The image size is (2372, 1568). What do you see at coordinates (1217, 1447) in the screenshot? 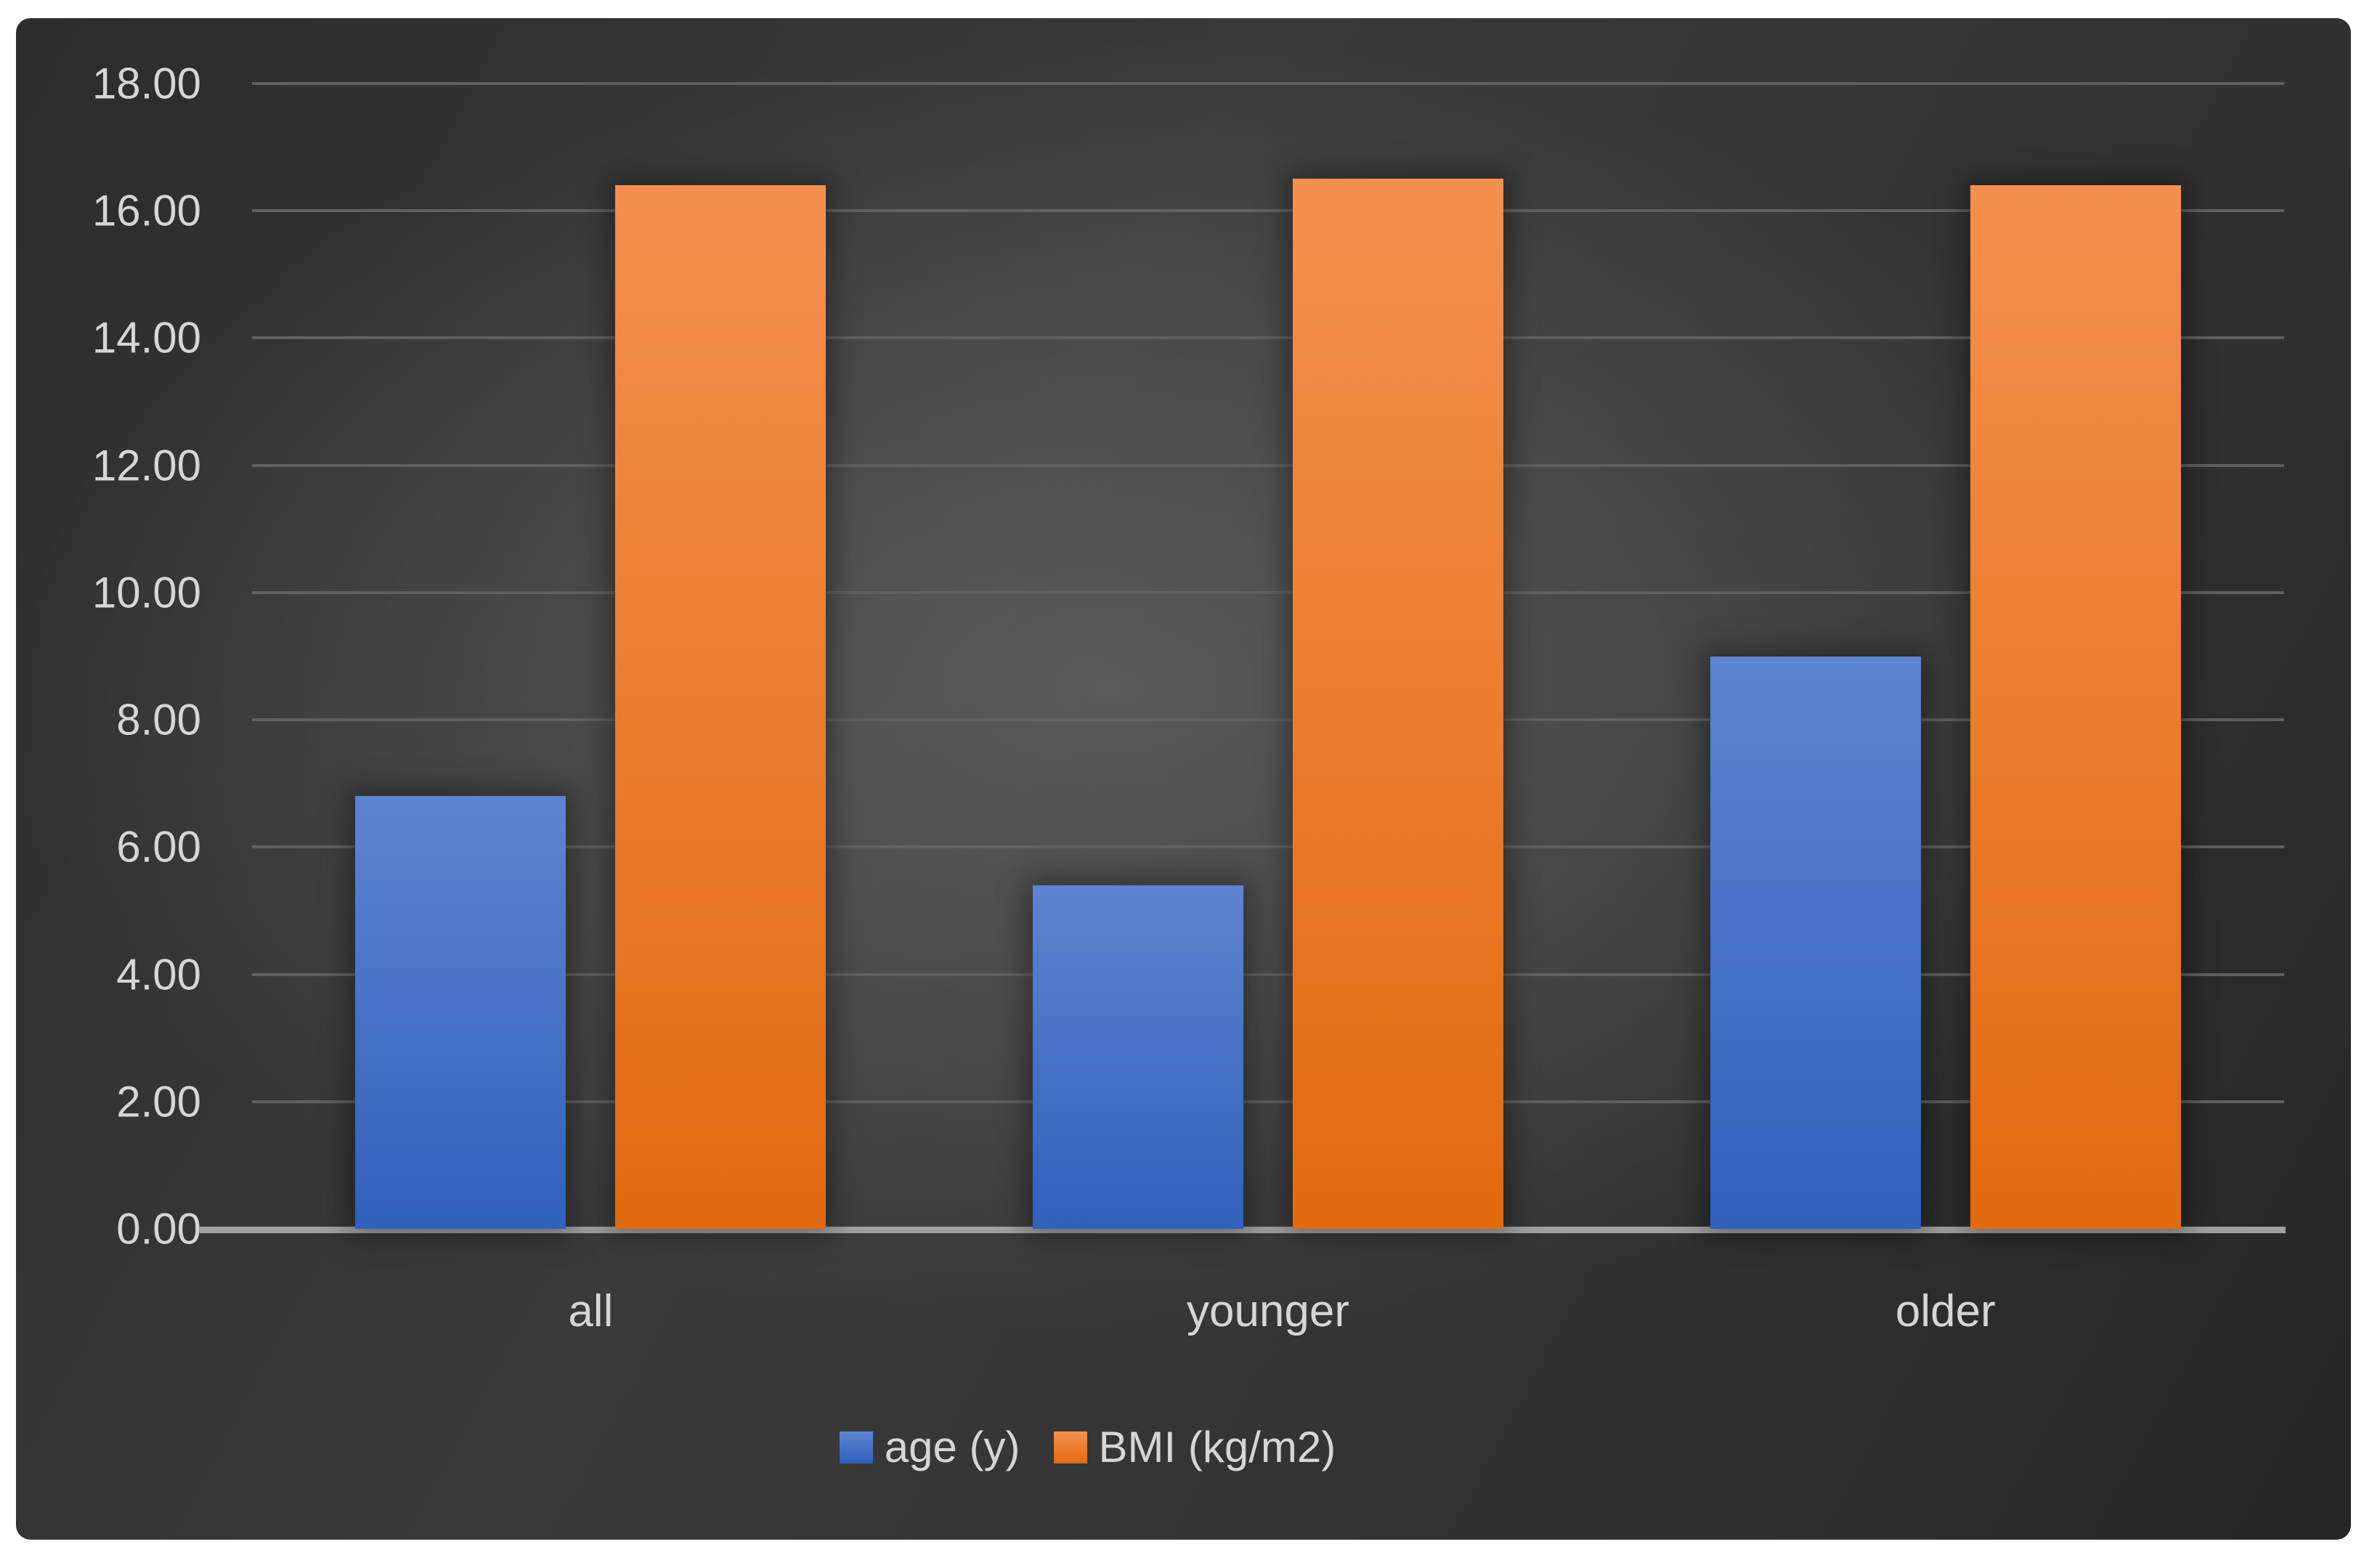
I see `legend-label-bmi: BMI (kg/m2)` at bounding box center [1217, 1447].